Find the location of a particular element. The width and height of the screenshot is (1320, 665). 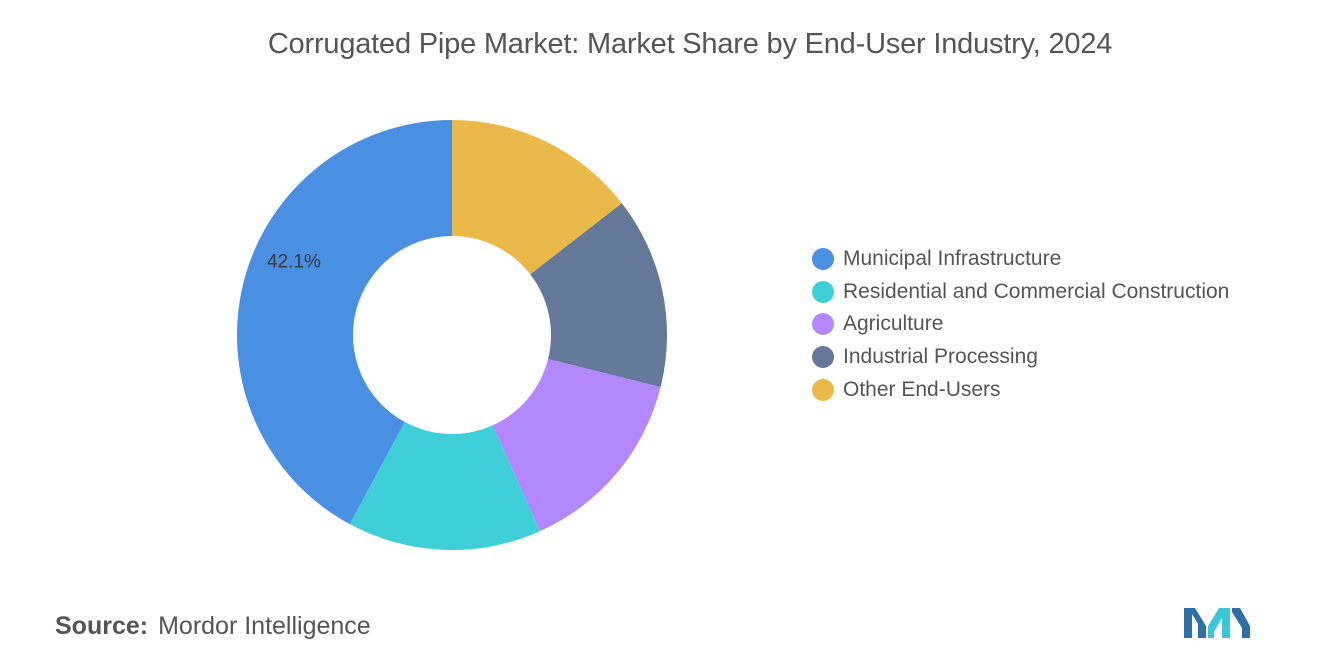

legend-item: Municipal Infrastructure is located at coordinates (1020, 259).